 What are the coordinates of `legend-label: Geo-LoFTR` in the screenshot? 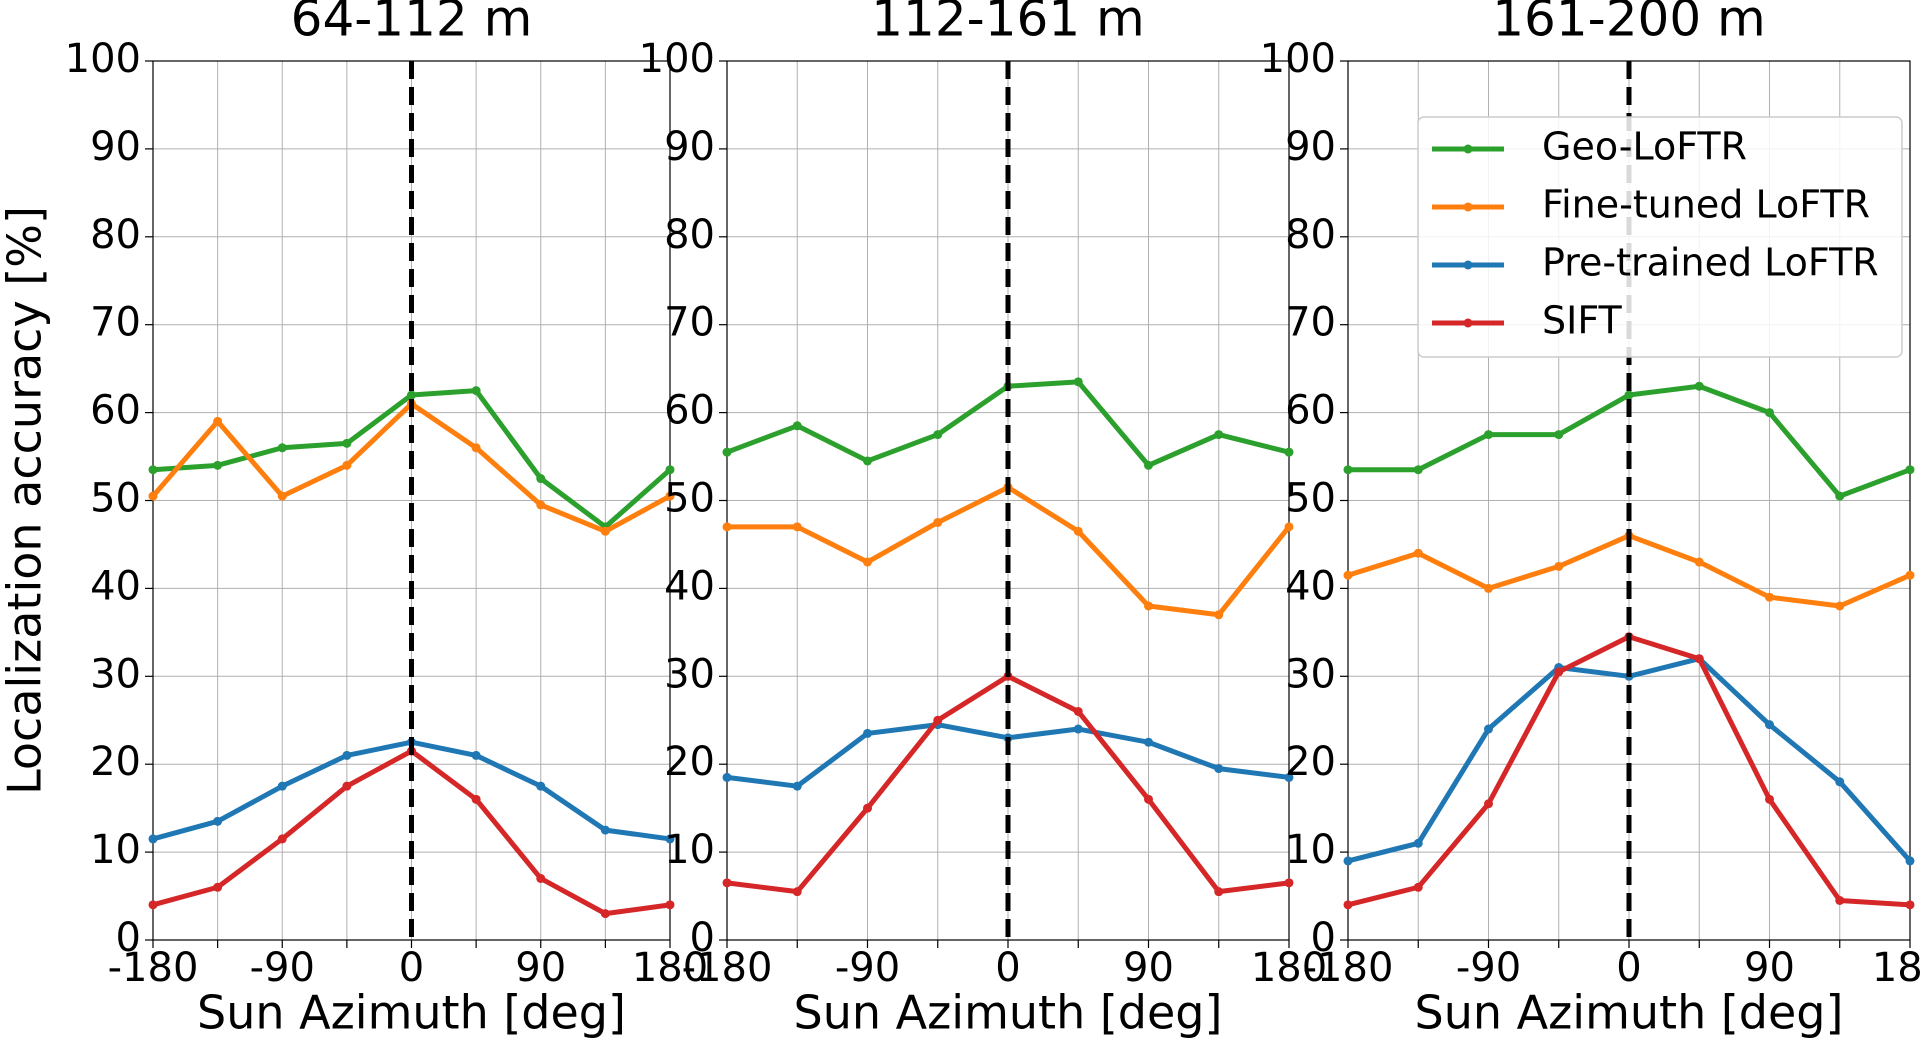 It's located at (1644, 147).